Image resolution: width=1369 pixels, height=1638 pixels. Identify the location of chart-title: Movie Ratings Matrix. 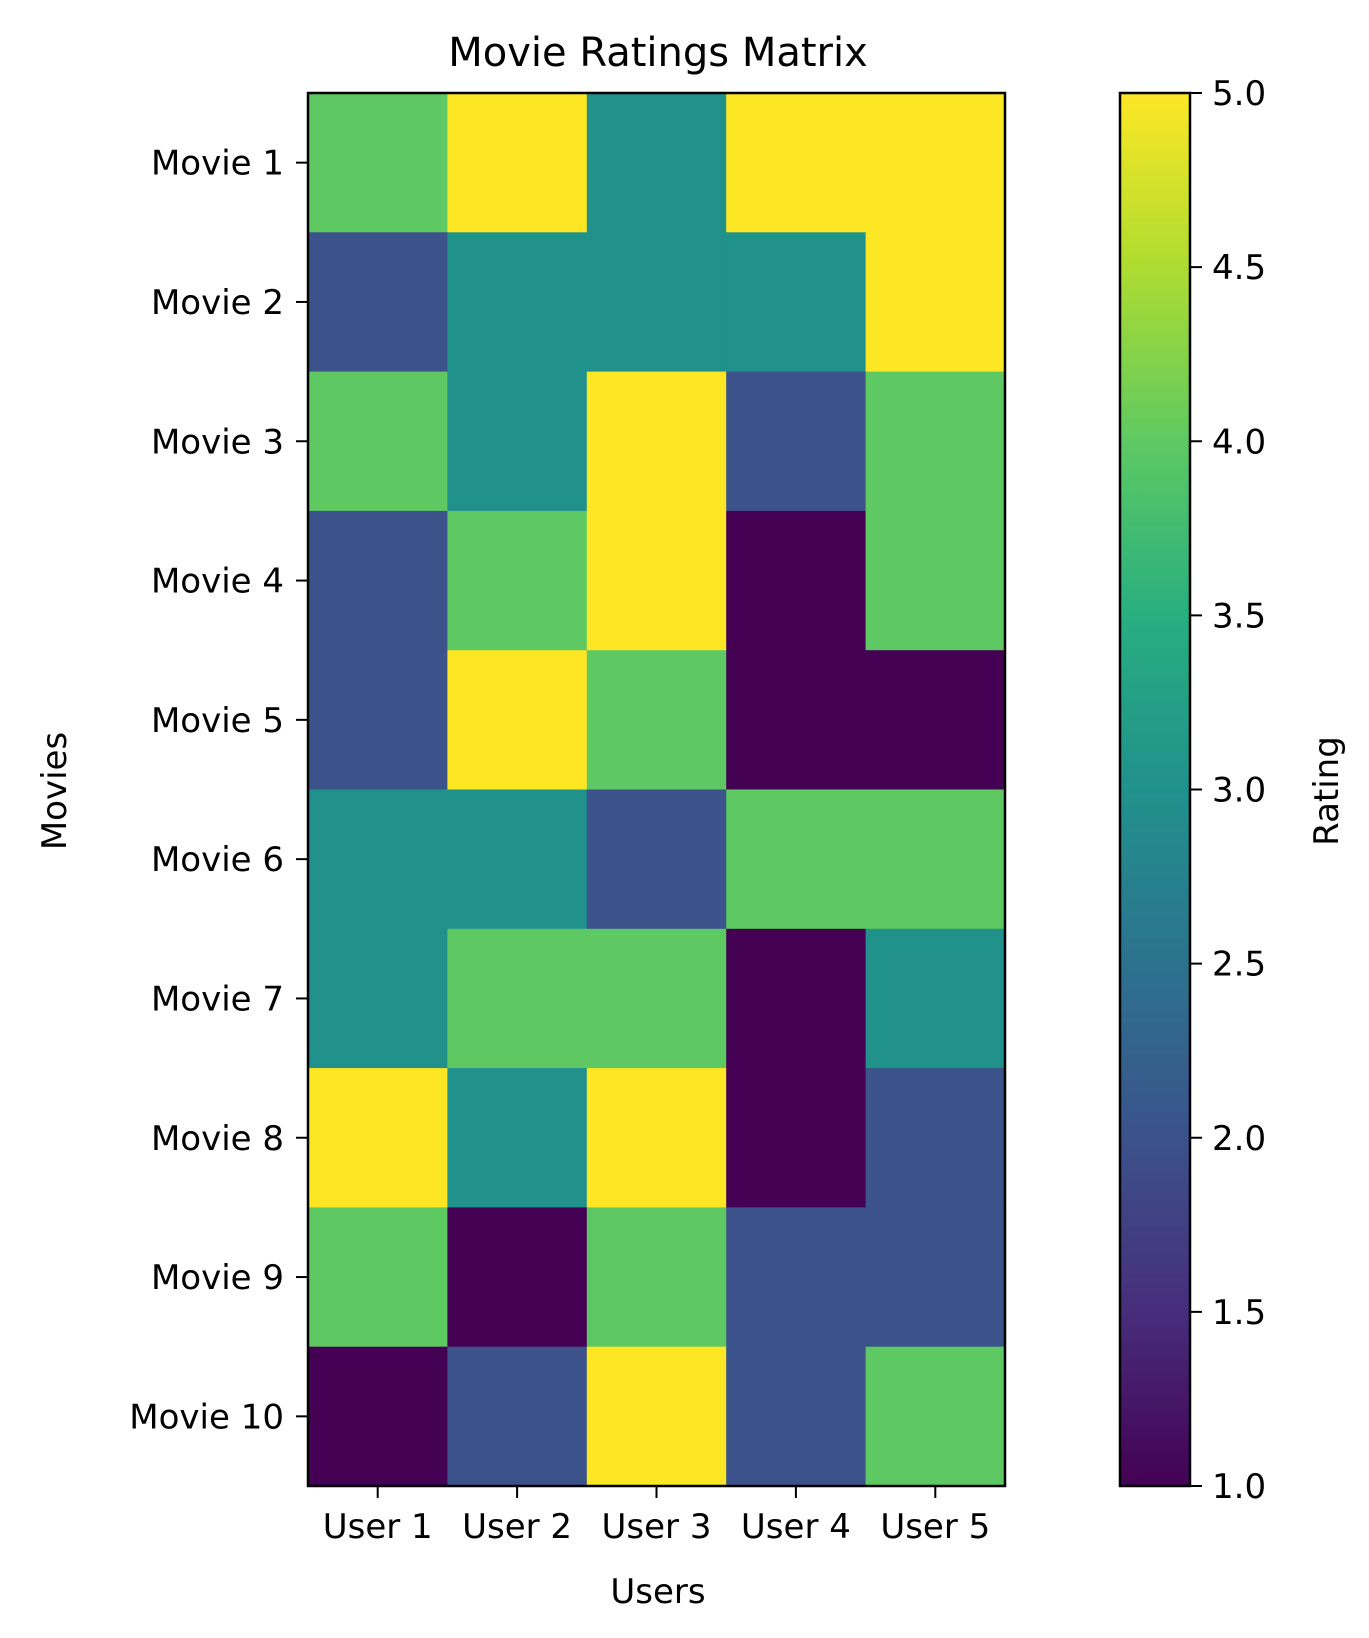
(658, 53).